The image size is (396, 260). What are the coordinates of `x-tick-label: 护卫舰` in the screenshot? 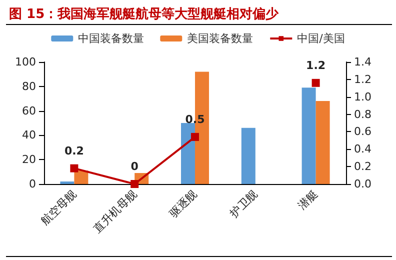 It's located at (243, 204).